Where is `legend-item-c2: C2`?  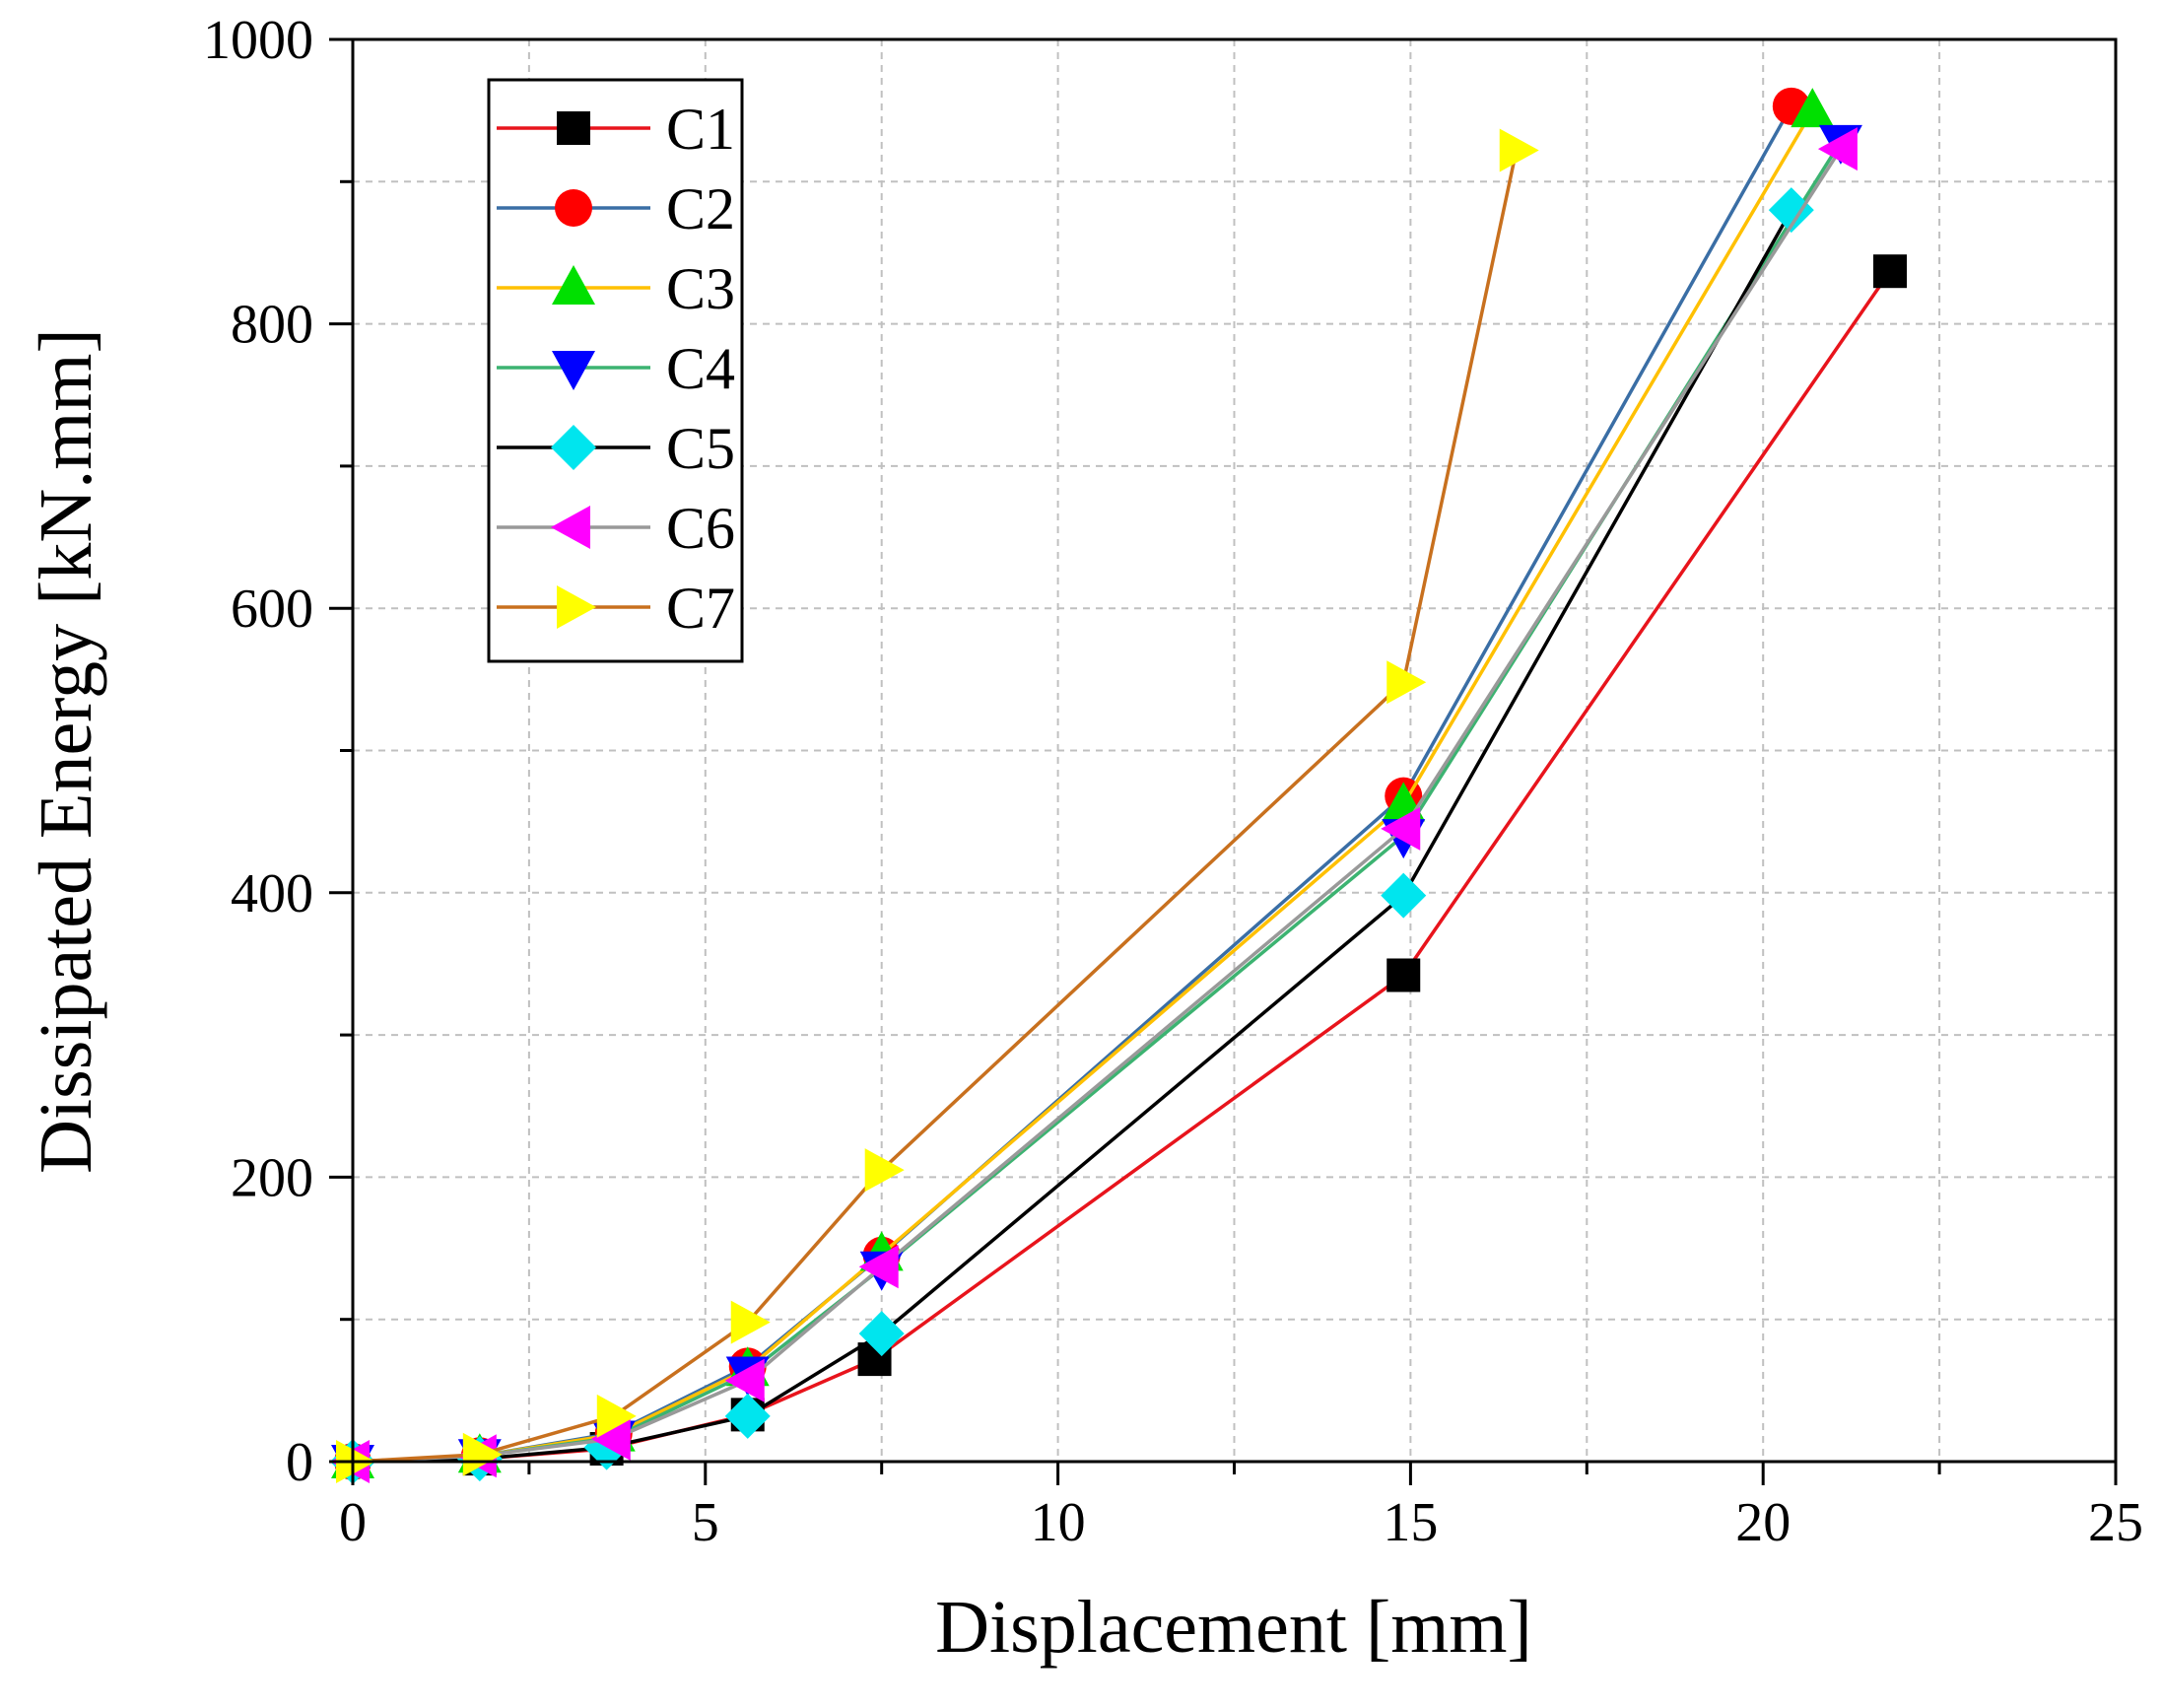 legend-item-c2: C2 is located at coordinates (616, 208).